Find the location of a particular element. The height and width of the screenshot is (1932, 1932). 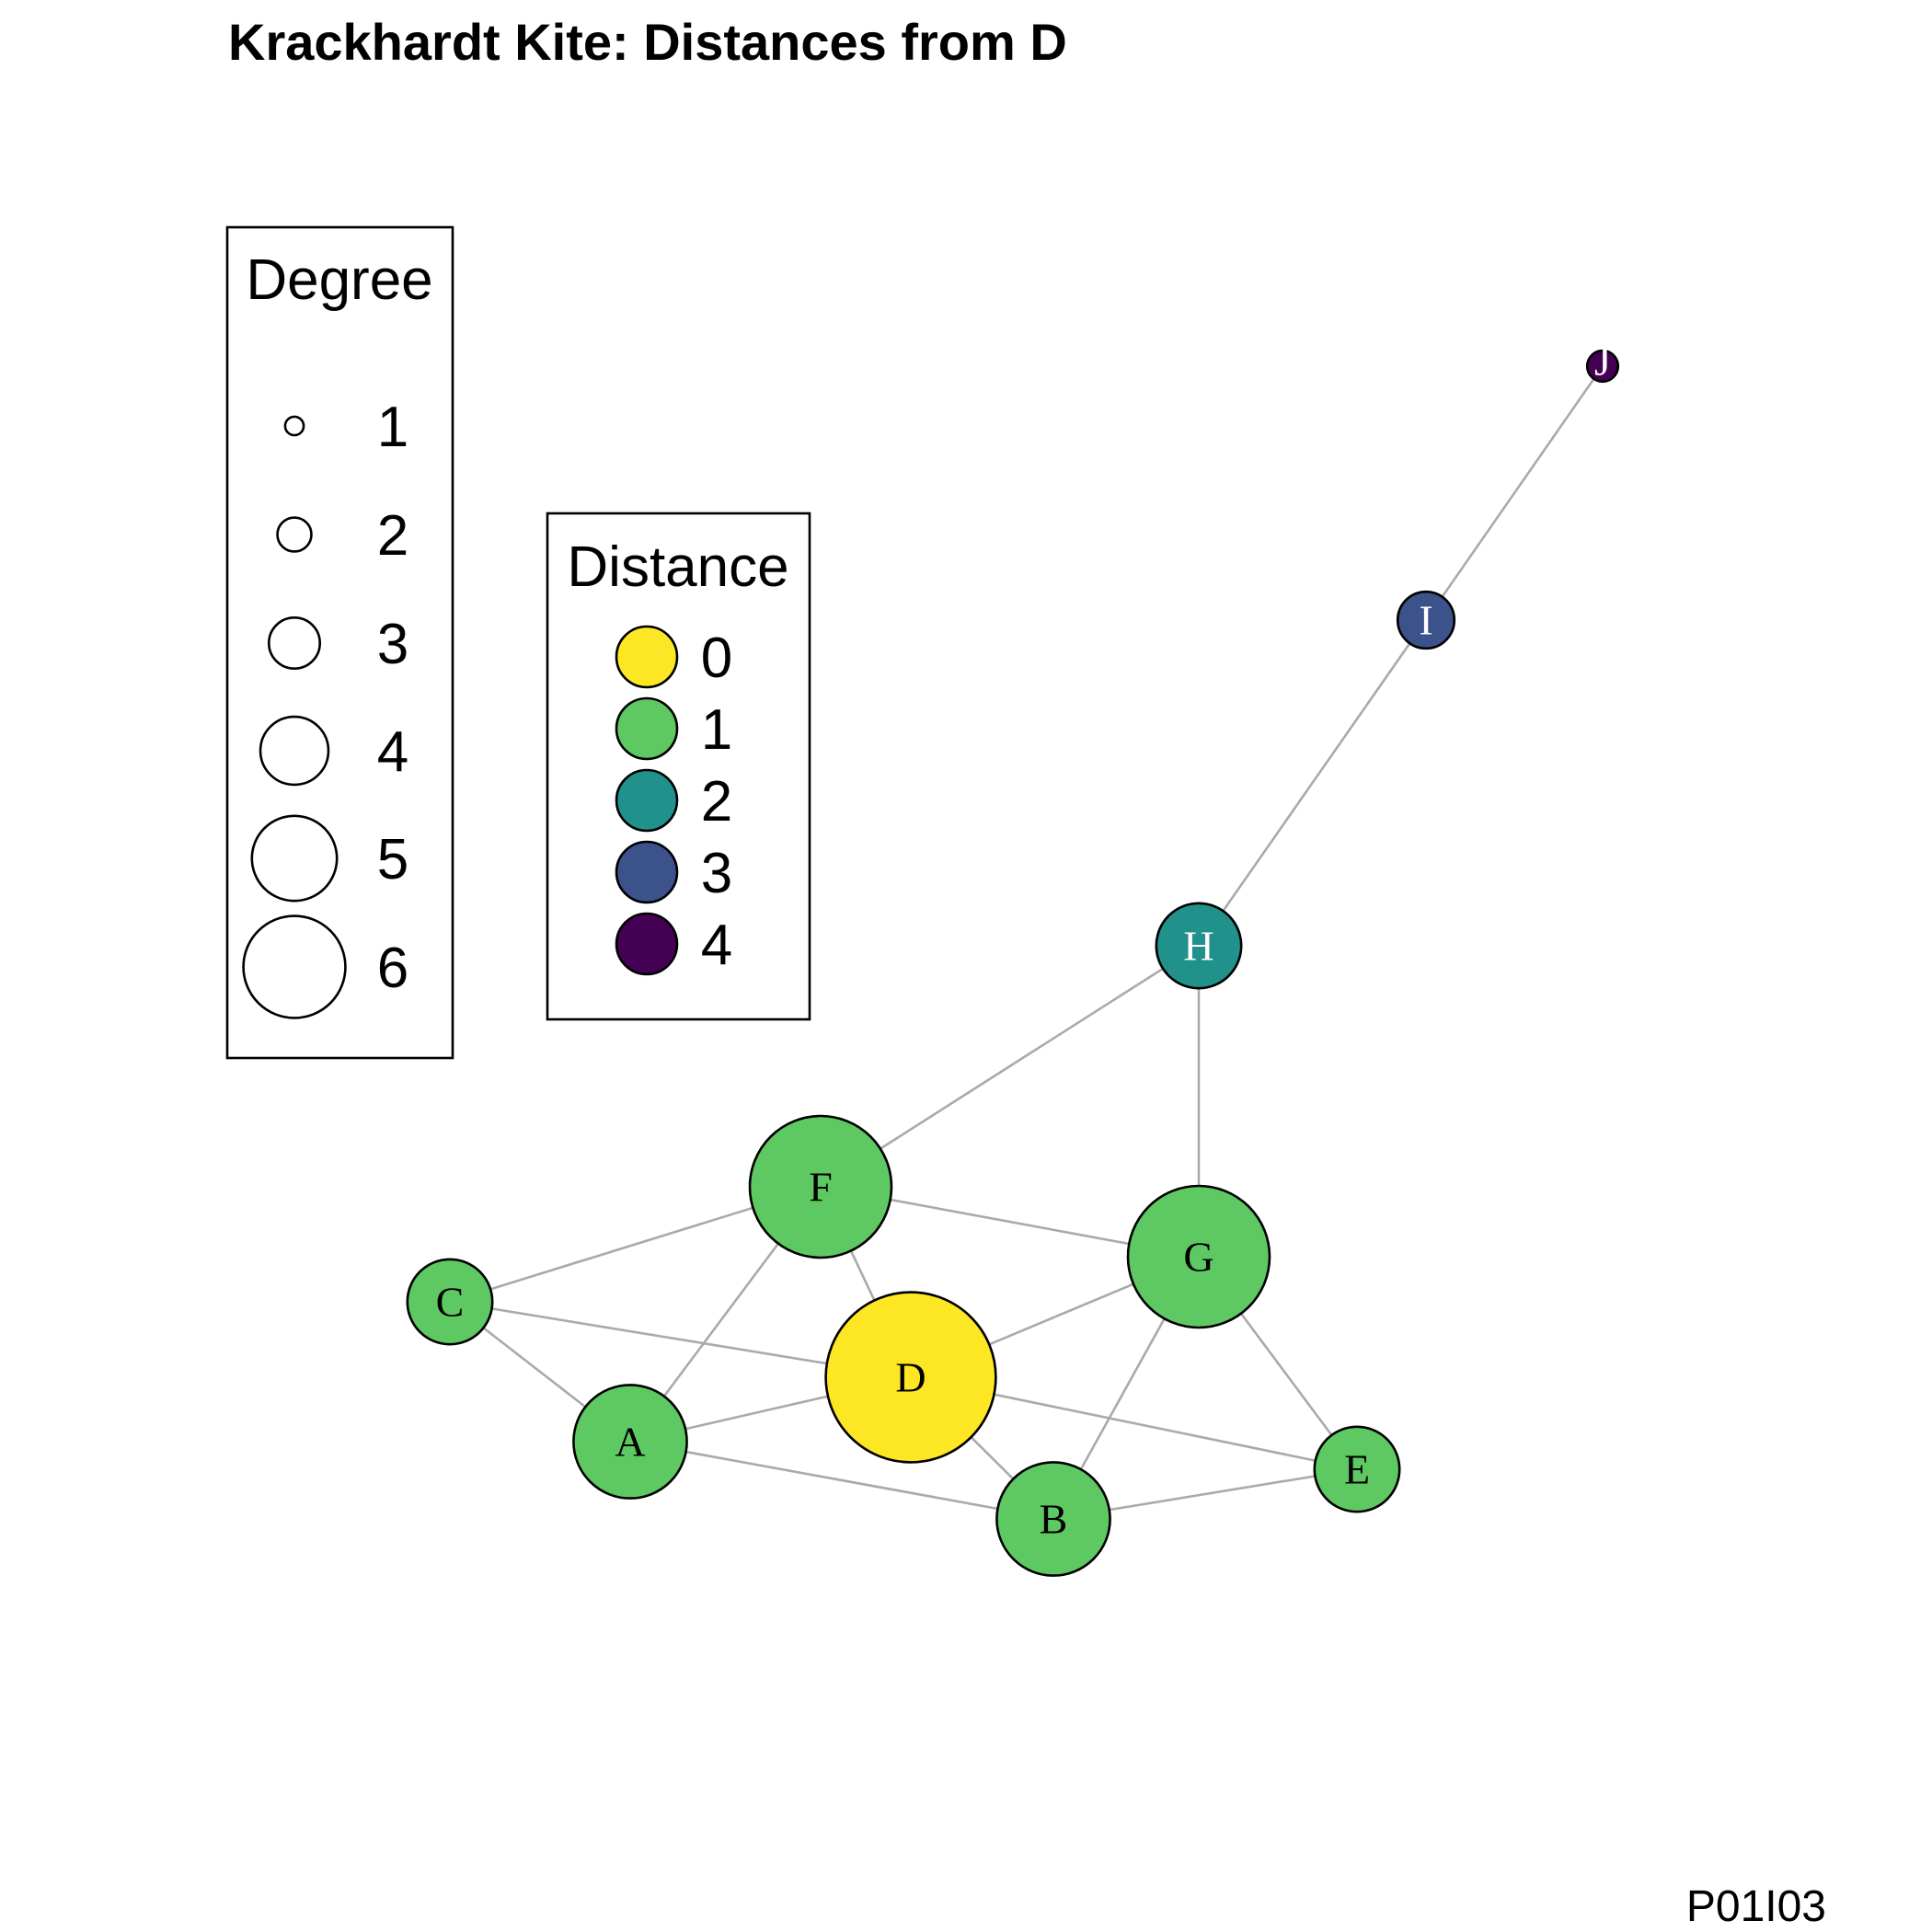

distance-label-3: 3 is located at coordinates (716, 873).